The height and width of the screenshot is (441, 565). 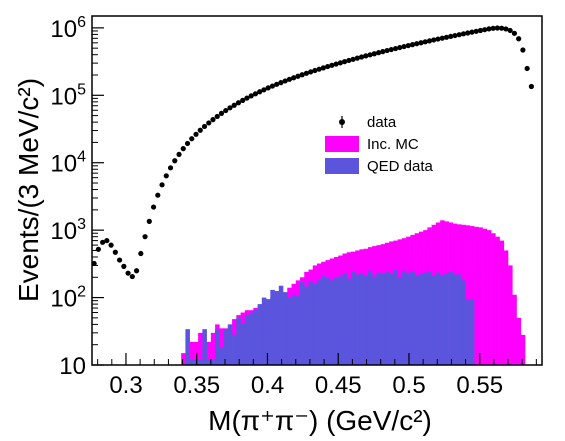 What do you see at coordinates (372, 144) in the screenshot?
I see `legend-entry: Inc. MC` at bounding box center [372, 144].